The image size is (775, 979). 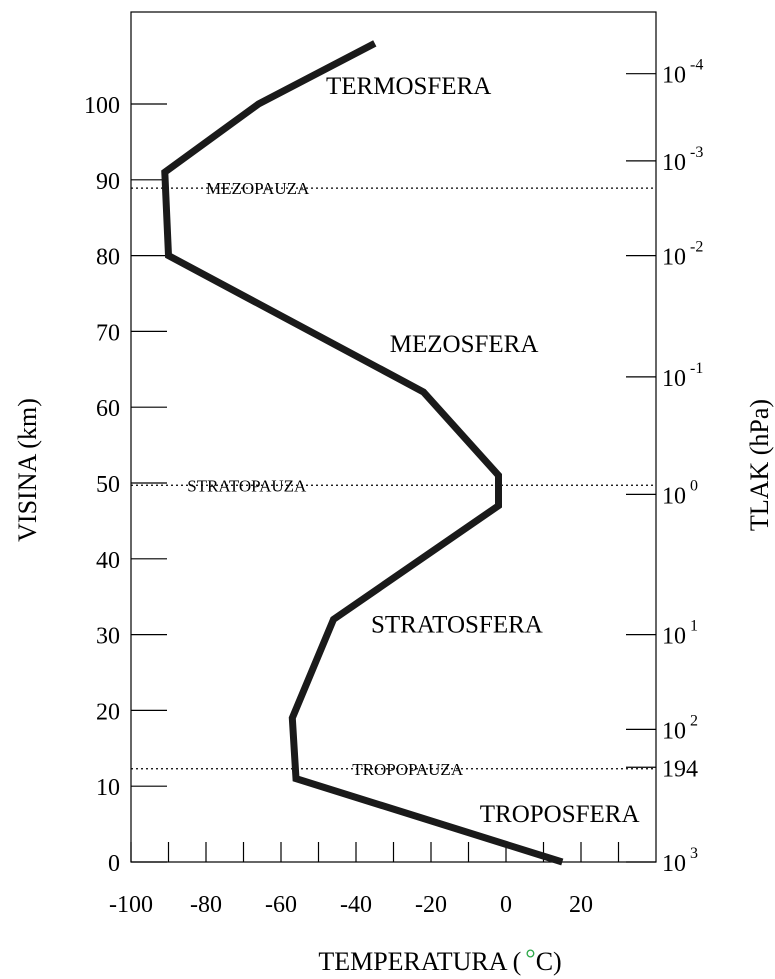 What do you see at coordinates (759, 465) in the screenshot?
I see `y2-axis-title: TLAK (hPa)` at bounding box center [759, 465].